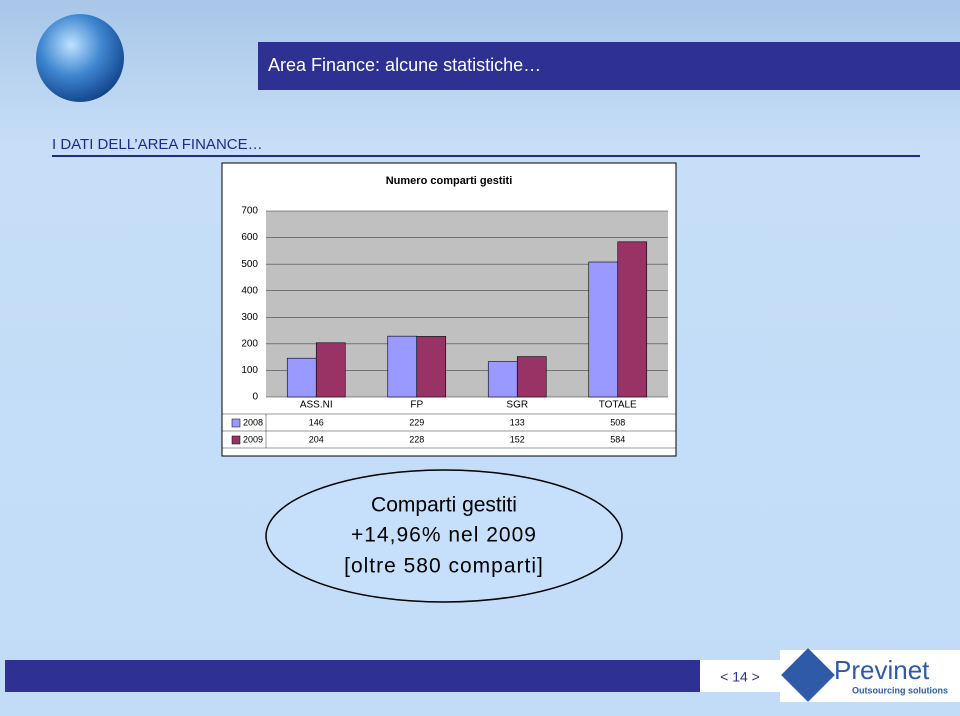  Describe the element at coordinates (517, 439) in the screenshot. I see `table-value: 152` at that location.